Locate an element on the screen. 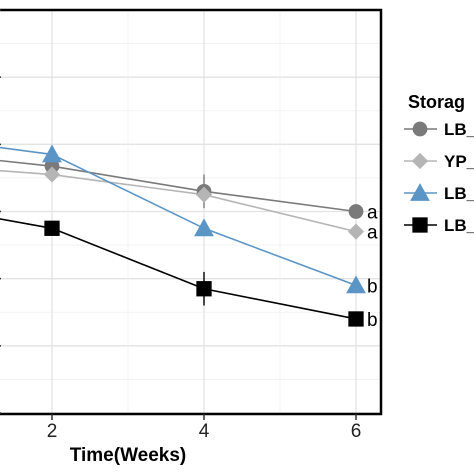 This screenshot has height=474, width=474. legend-title: Storag is located at coordinates (436, 102).